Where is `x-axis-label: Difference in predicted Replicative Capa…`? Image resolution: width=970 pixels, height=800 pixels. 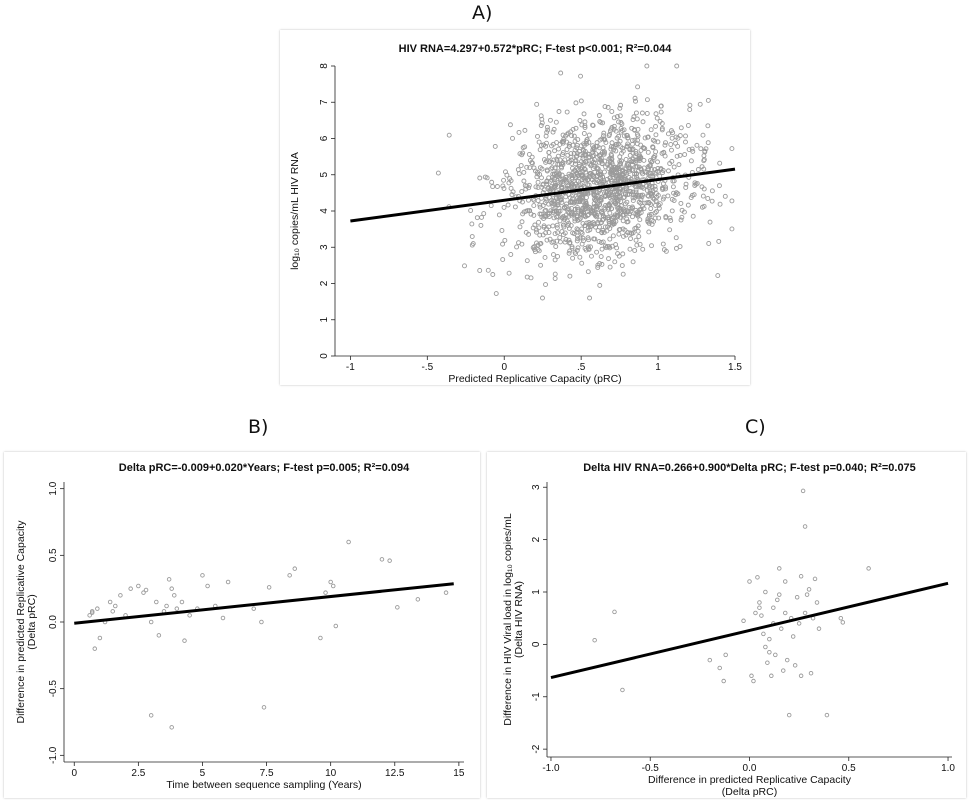 x-axis-label: Difference in predicted Replicative Capa… is located at coordinates (750, 780).